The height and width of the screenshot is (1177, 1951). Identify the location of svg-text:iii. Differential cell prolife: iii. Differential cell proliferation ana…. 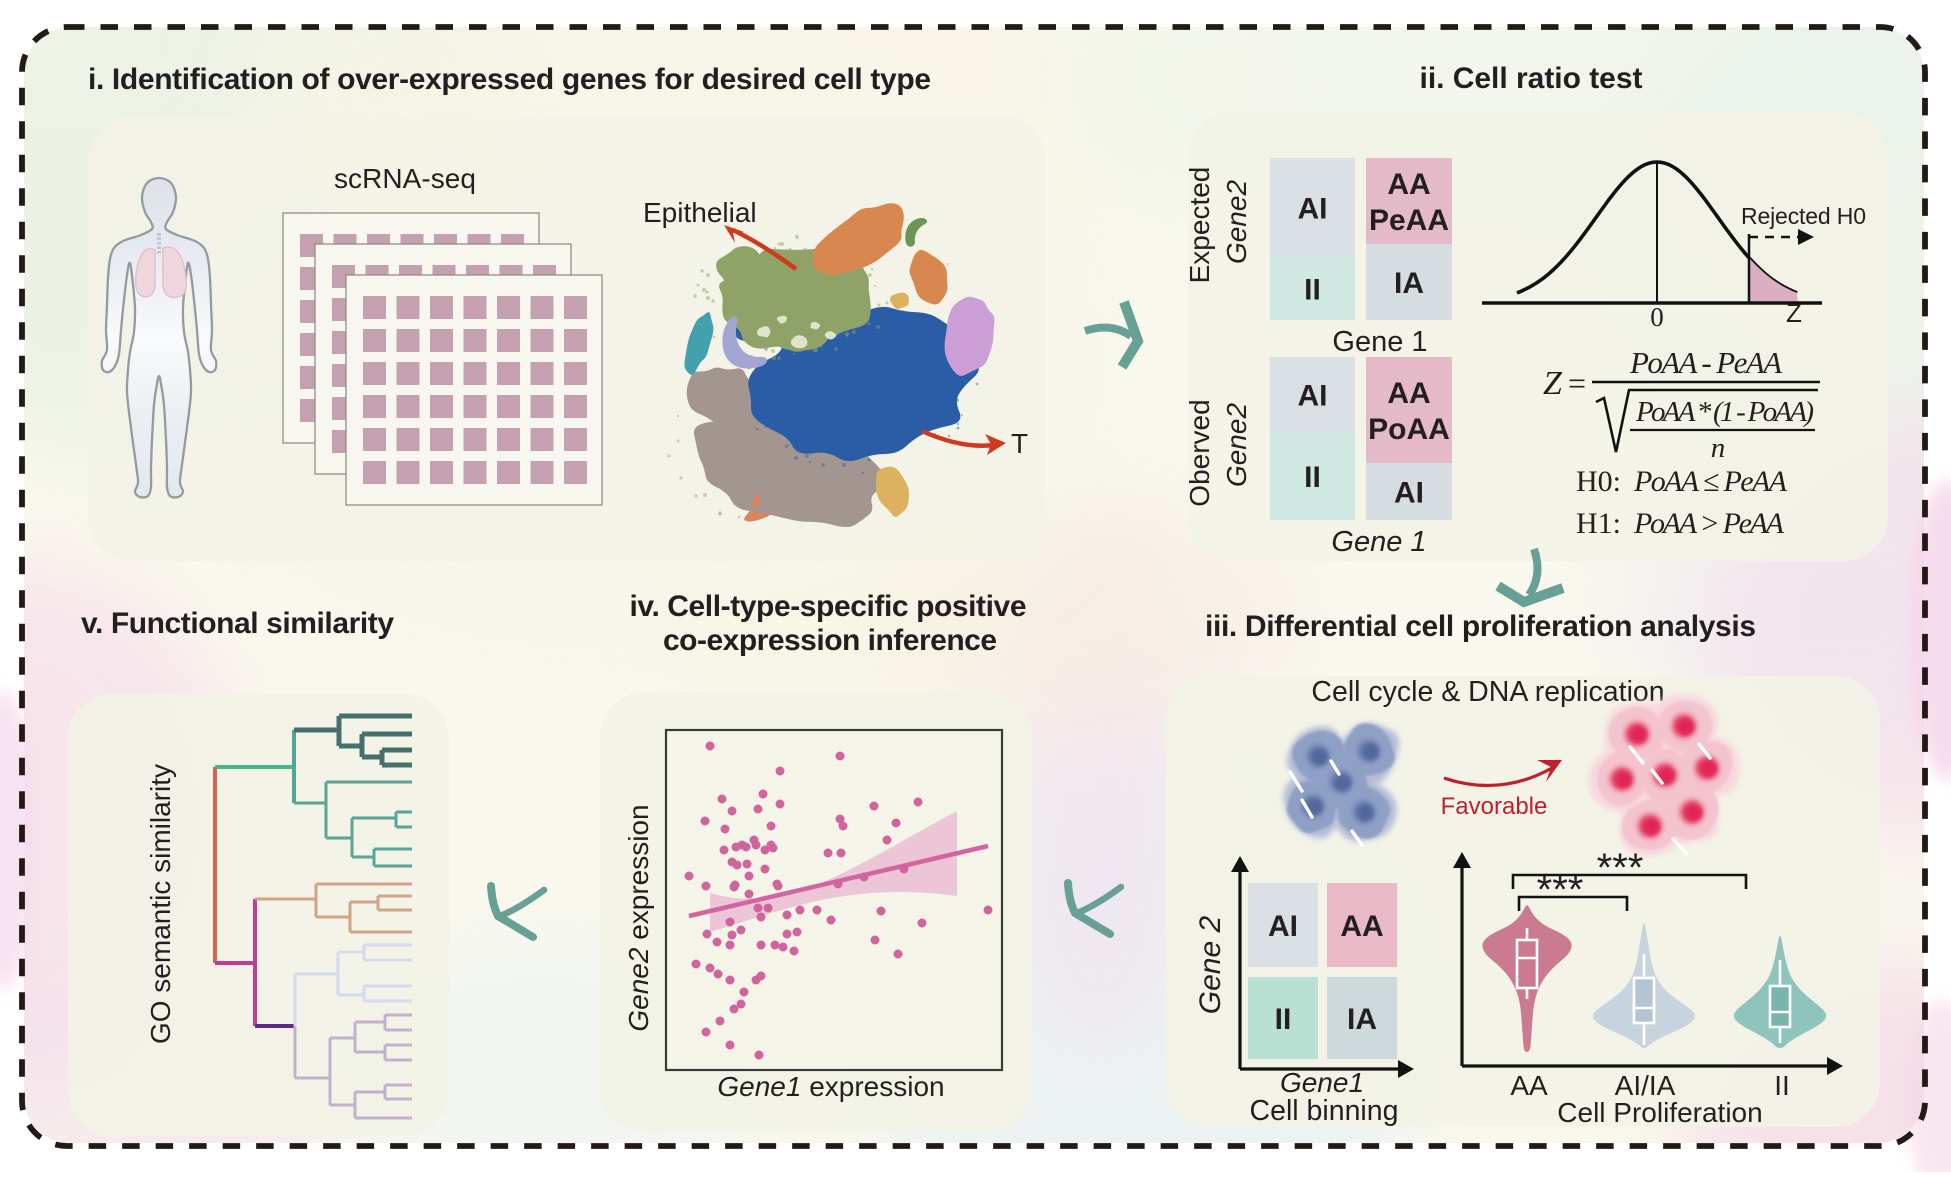
(1480, 626).